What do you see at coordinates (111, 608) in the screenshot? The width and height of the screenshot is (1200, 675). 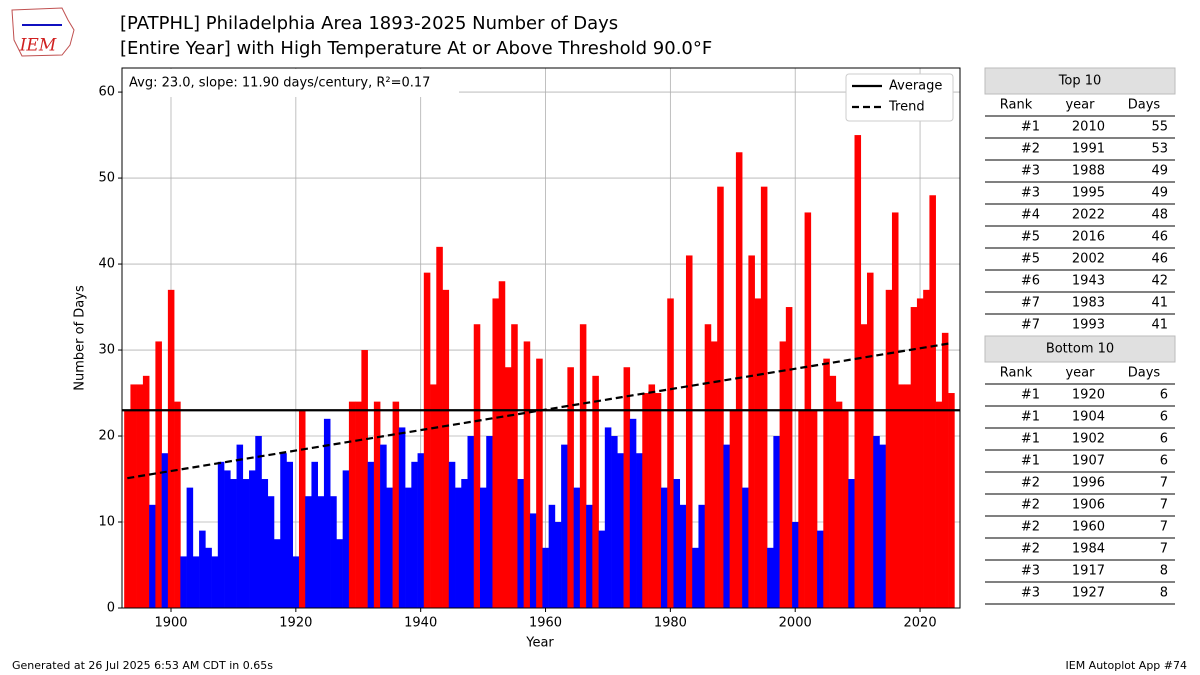 I see `y-tick-label: 0` at bounding box center [111, 608].